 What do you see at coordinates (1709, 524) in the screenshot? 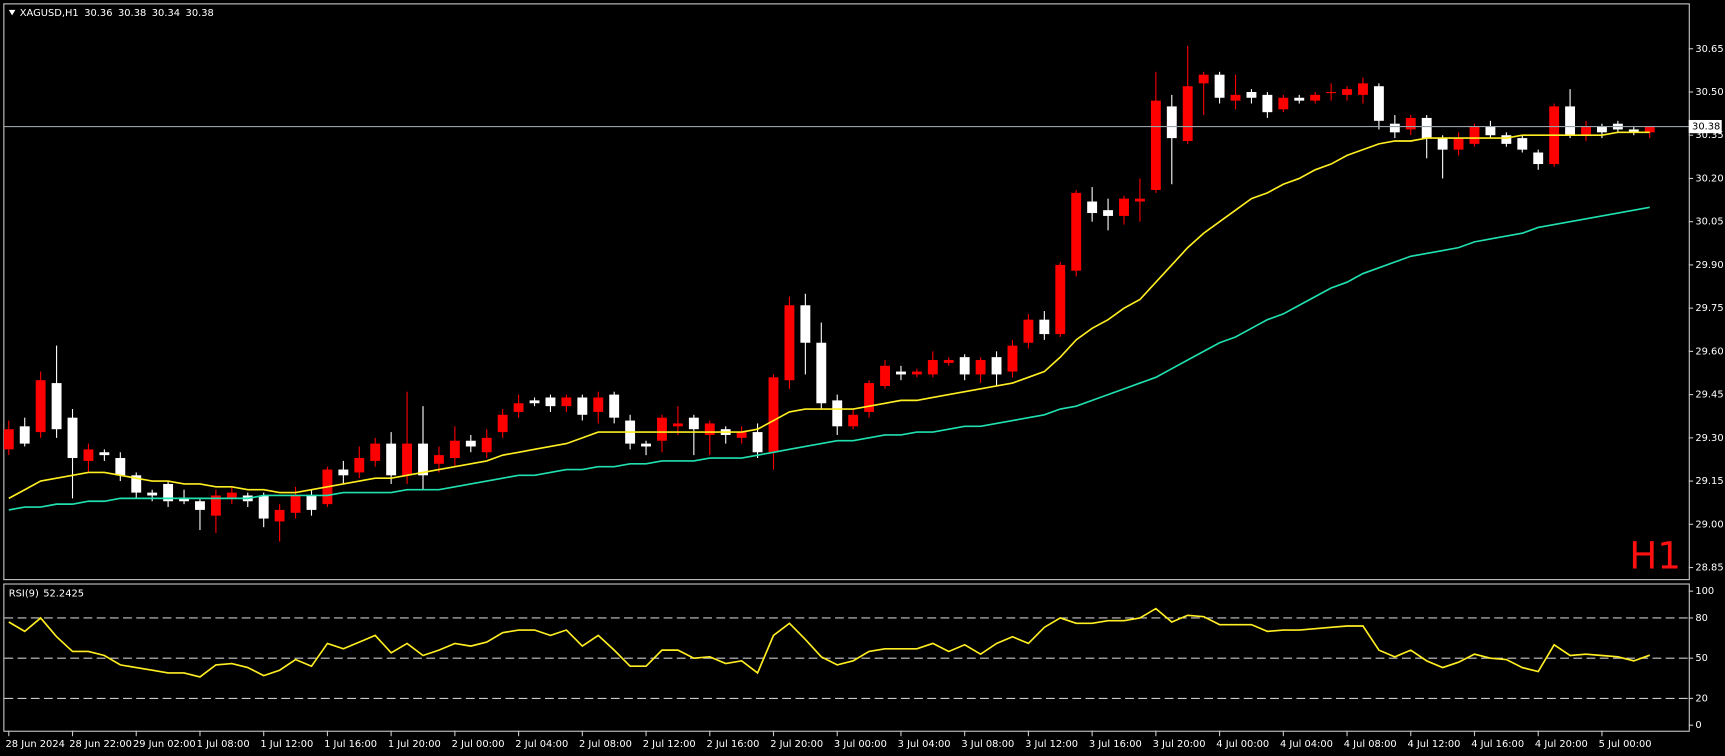
I see `y-tick-label: 29.00` at bounding box center [1709, 524].